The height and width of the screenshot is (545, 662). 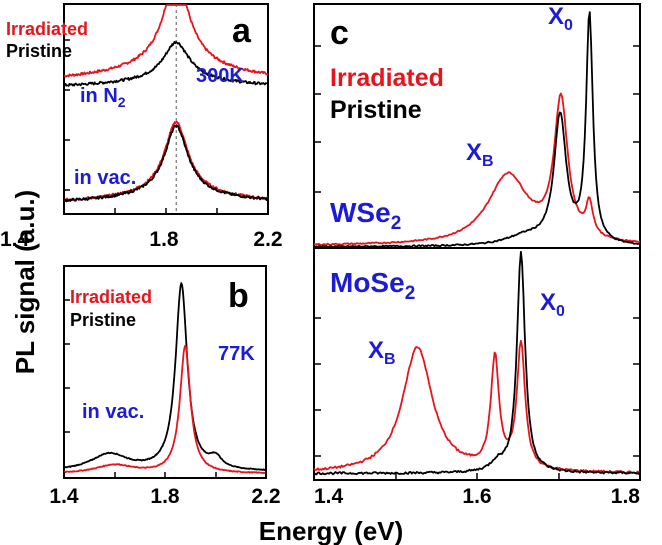 I want to click on panel-c-wse2-x0-sub: 0, so click(x=568, y=25).